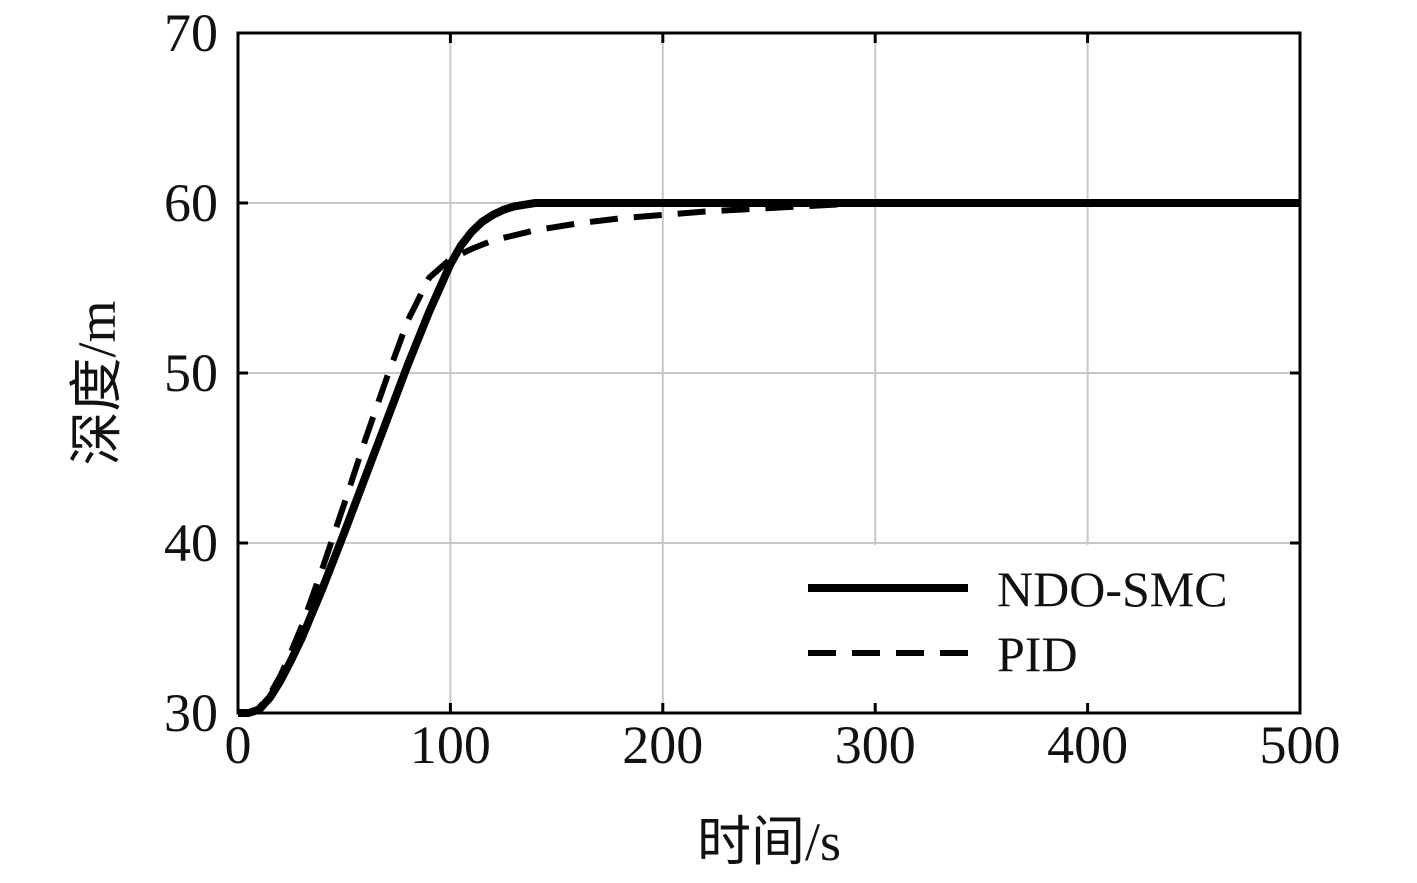 This screenshot has width=1417, height=883. What do you see at coordinates (769, 842) in the screenshot?
I see `x-axis-label: 时间/s` at bounding box center [769, 842].